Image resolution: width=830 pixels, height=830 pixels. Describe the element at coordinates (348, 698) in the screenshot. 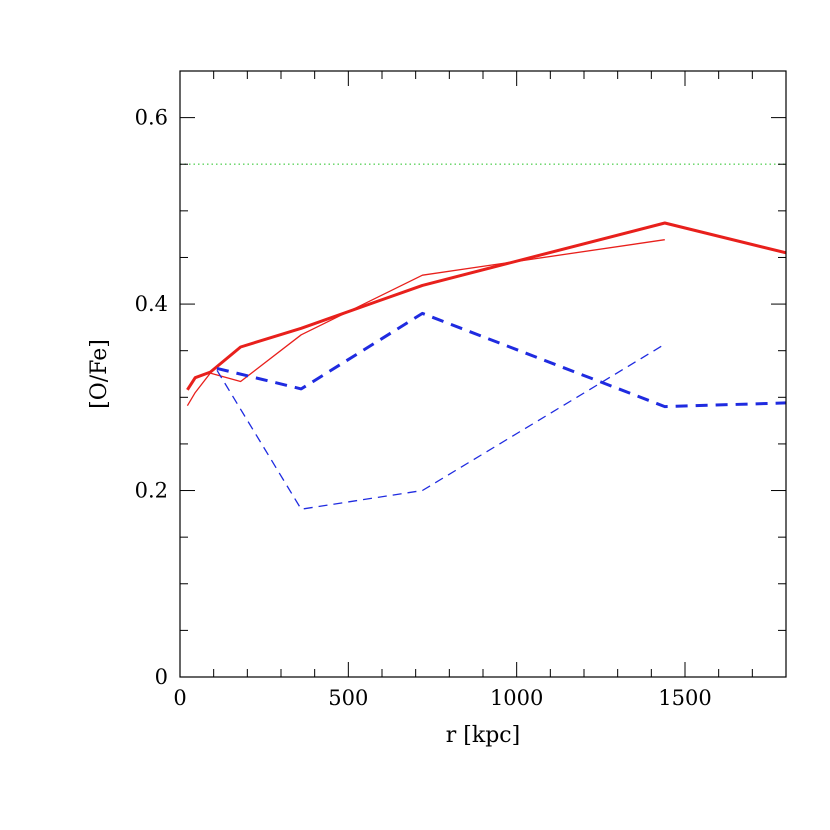

I see `x-tick-label: 500` at that location.